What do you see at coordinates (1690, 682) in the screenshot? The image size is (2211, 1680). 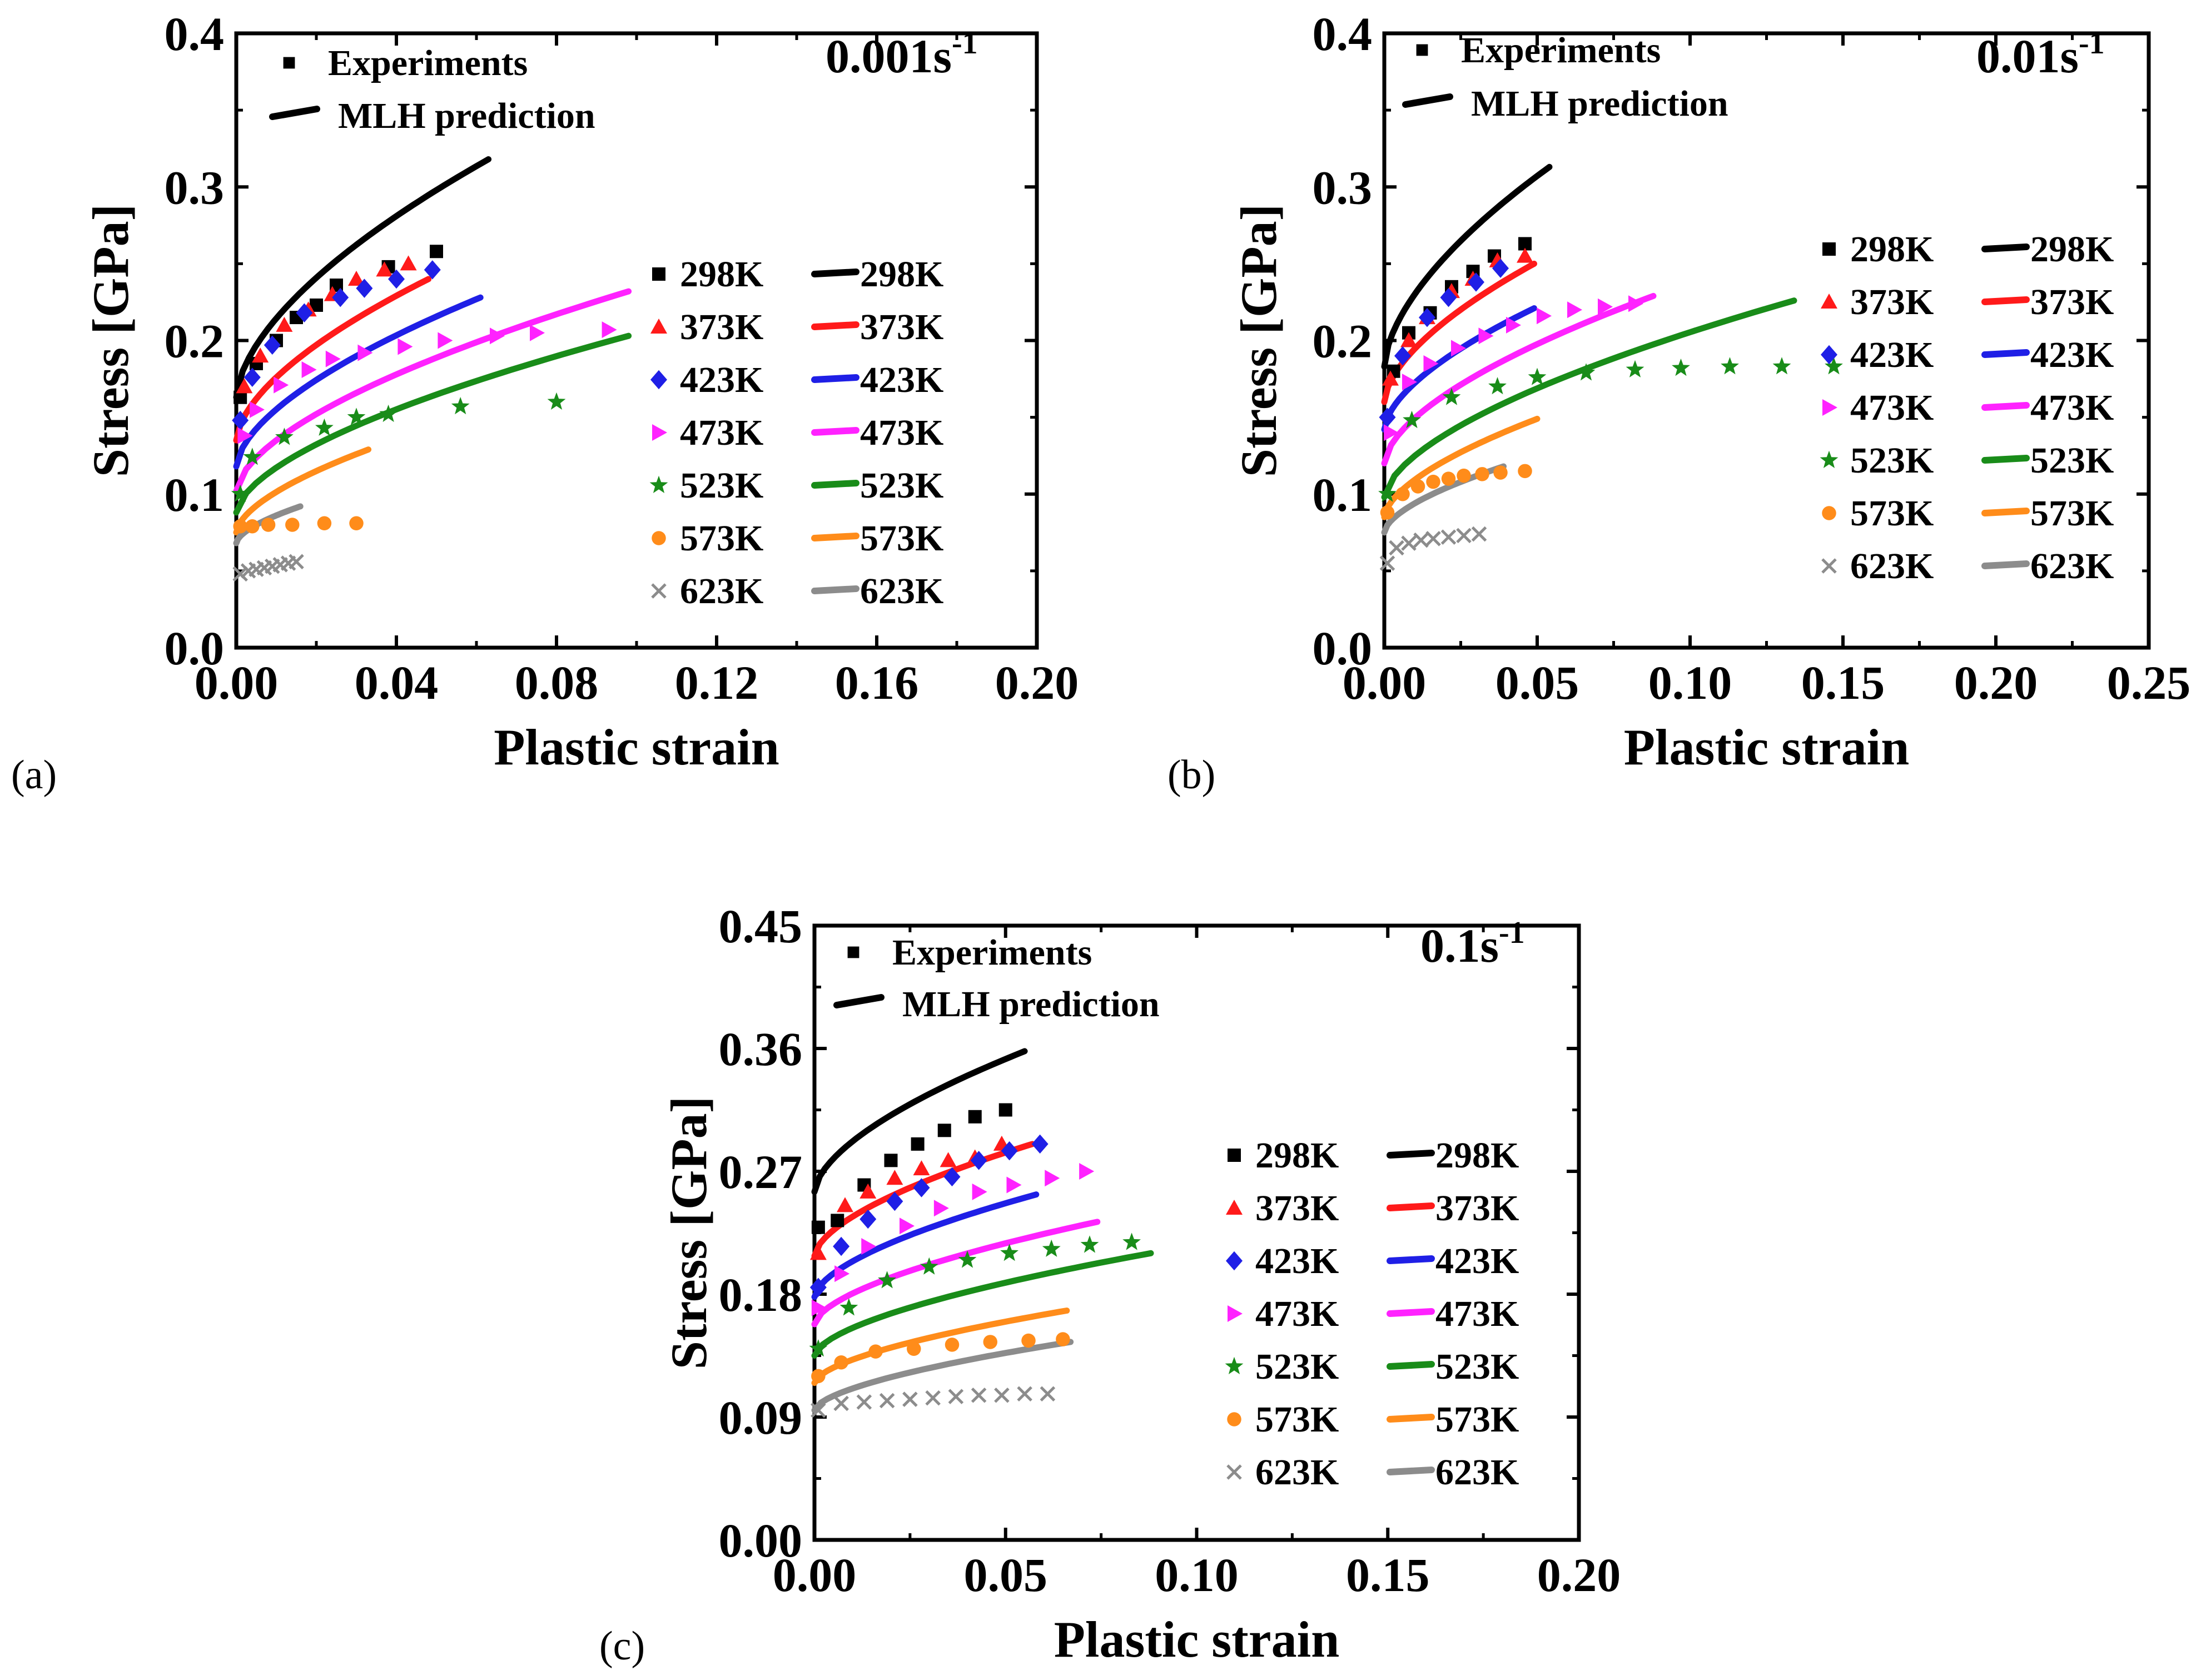 I see `x-tick-label: 0.10` at bounding box center [1690, 682].